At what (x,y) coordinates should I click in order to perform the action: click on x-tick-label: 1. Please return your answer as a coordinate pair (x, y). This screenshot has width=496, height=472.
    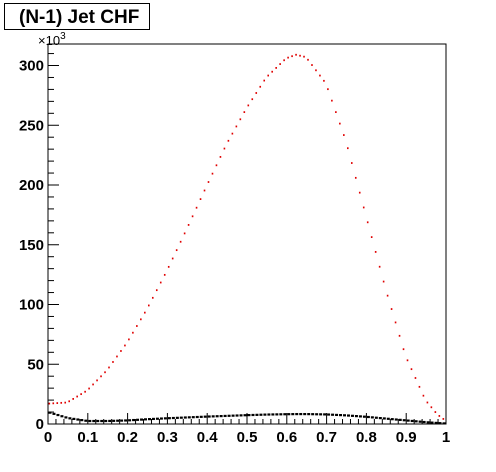
    Looking at the image, I should click on (446, 437).